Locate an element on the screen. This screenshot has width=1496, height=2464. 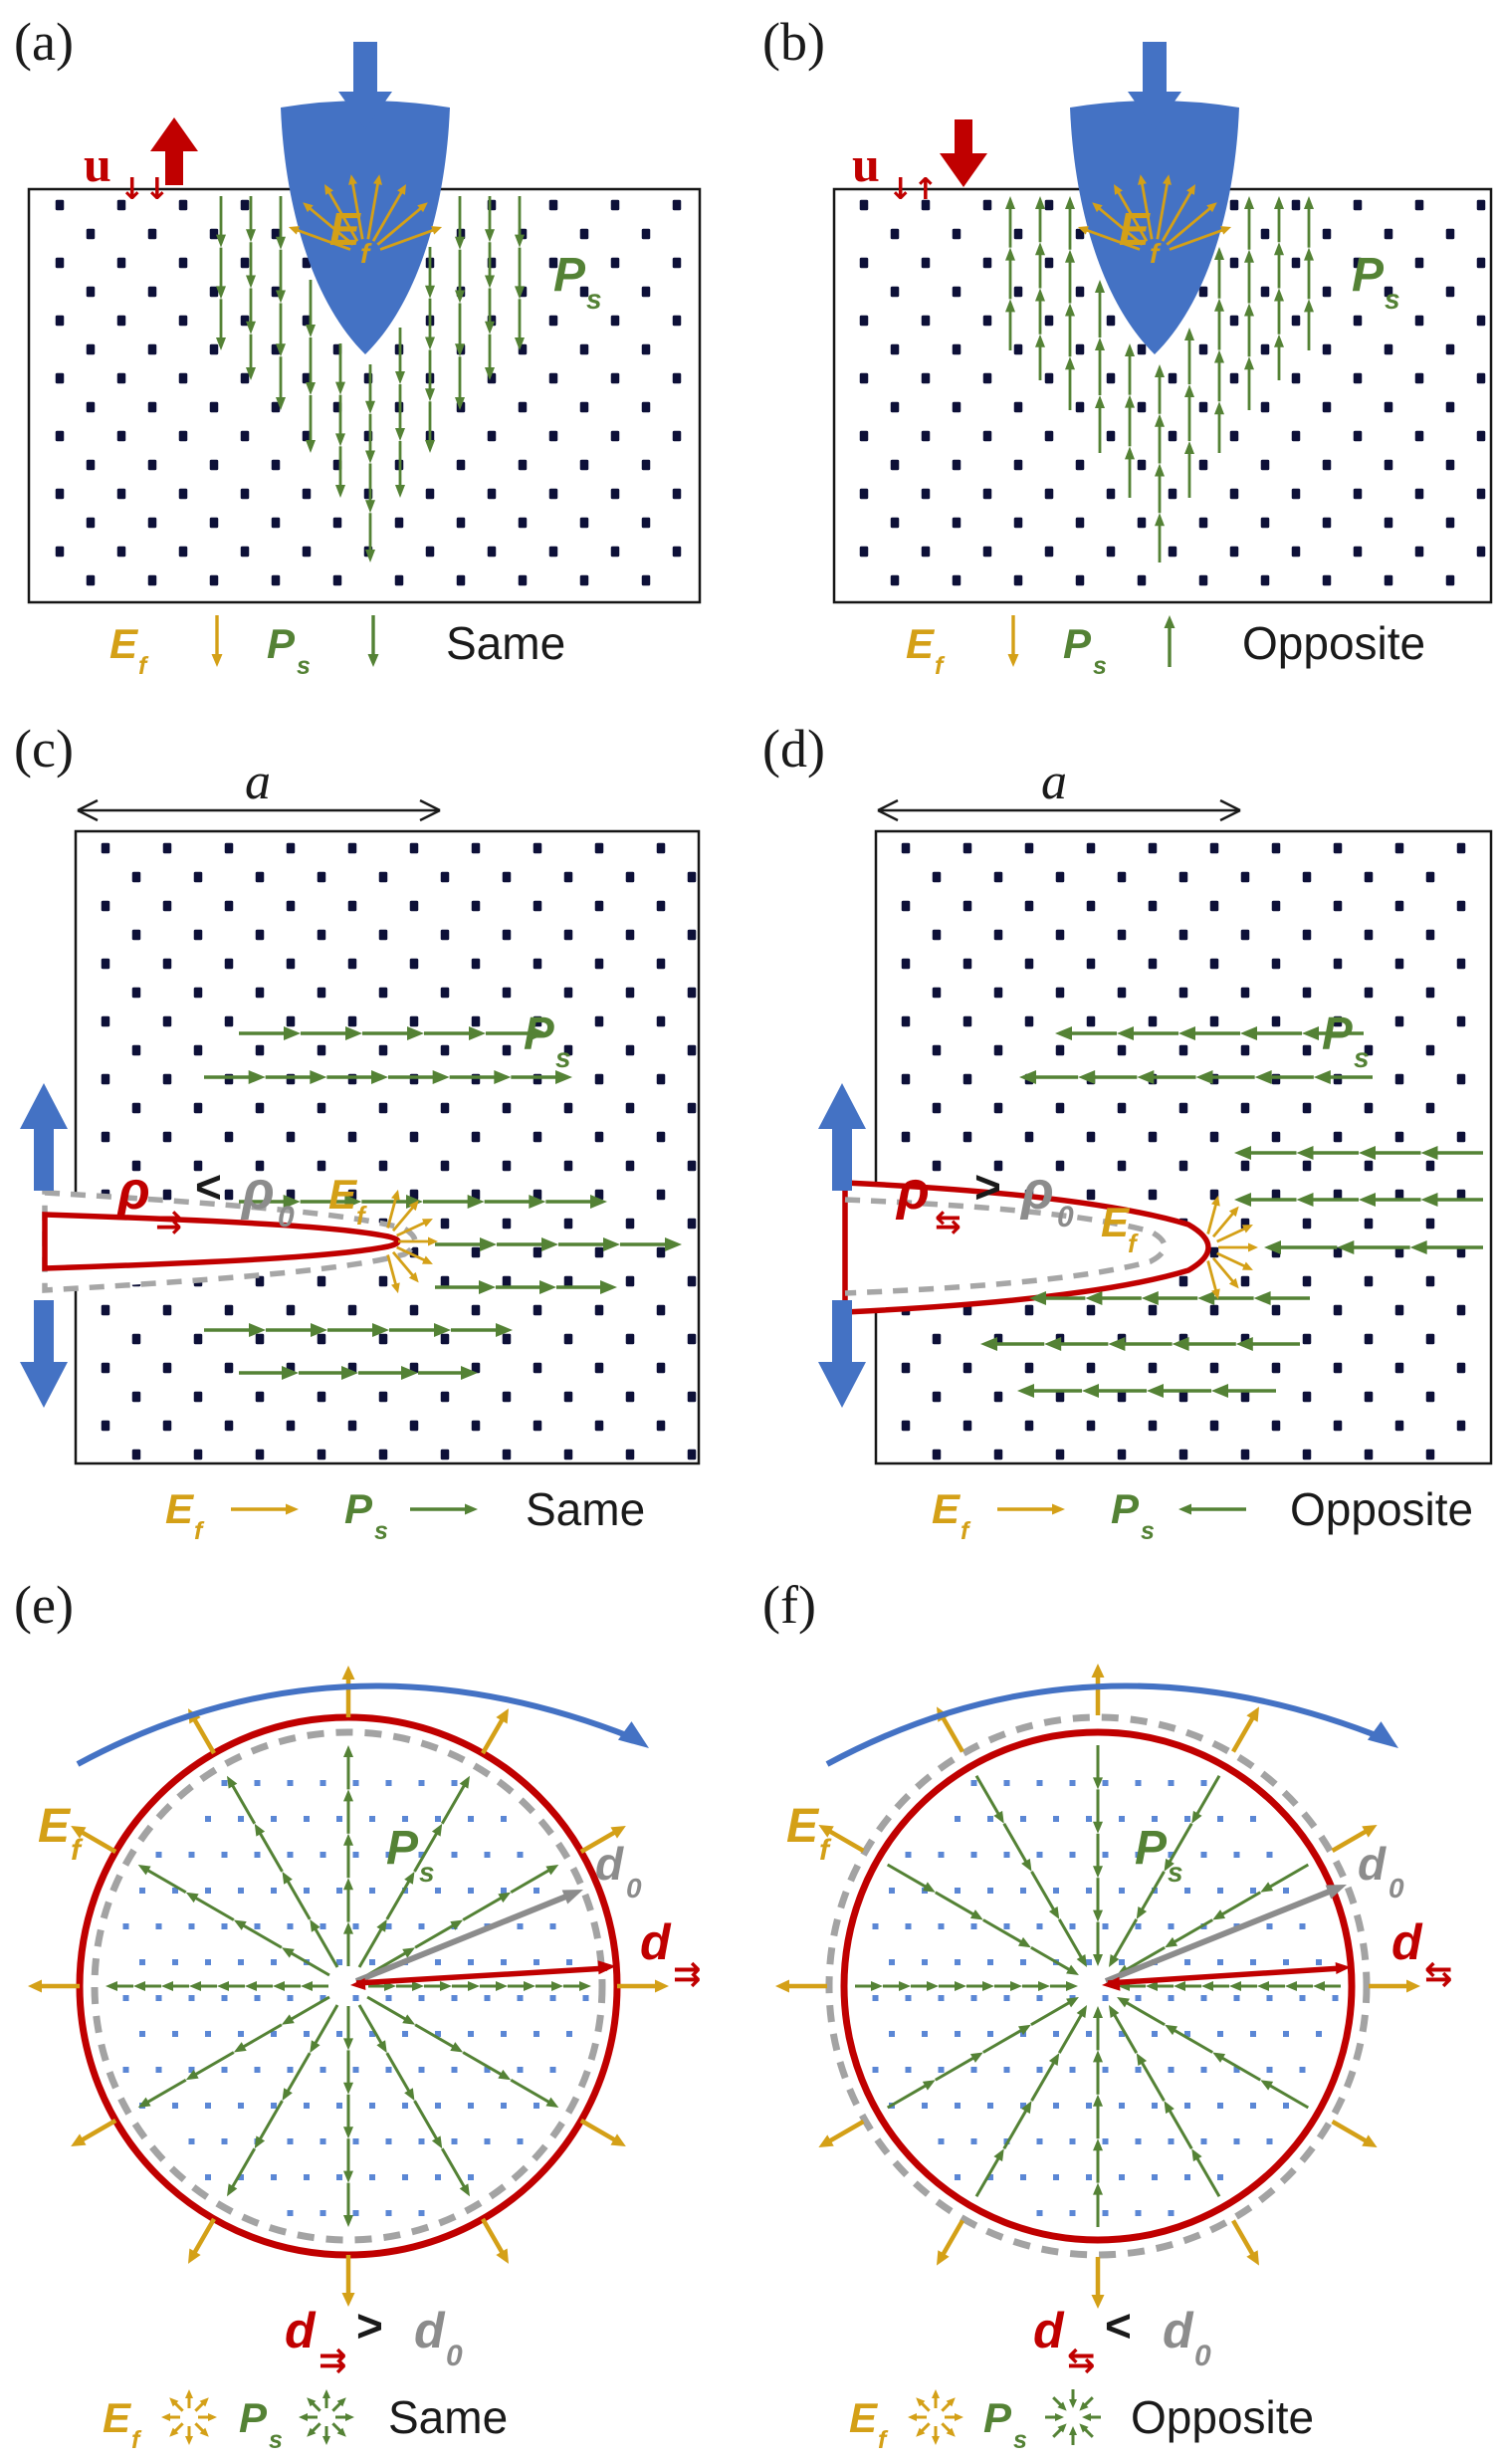
displacement-arrow-down-icon is located at coordinates (963, 153).